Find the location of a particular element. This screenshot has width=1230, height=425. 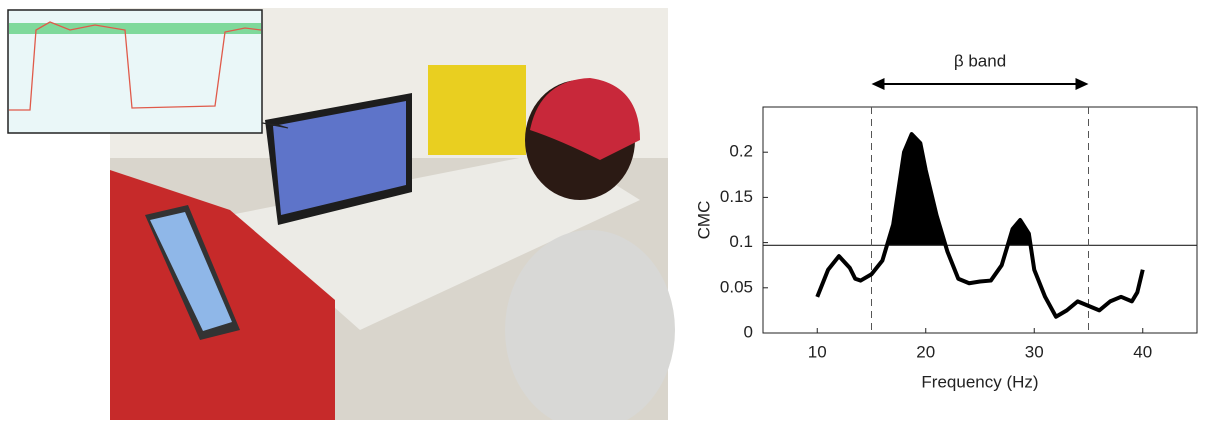

tablet-screen is located at coordinates (191, 271).